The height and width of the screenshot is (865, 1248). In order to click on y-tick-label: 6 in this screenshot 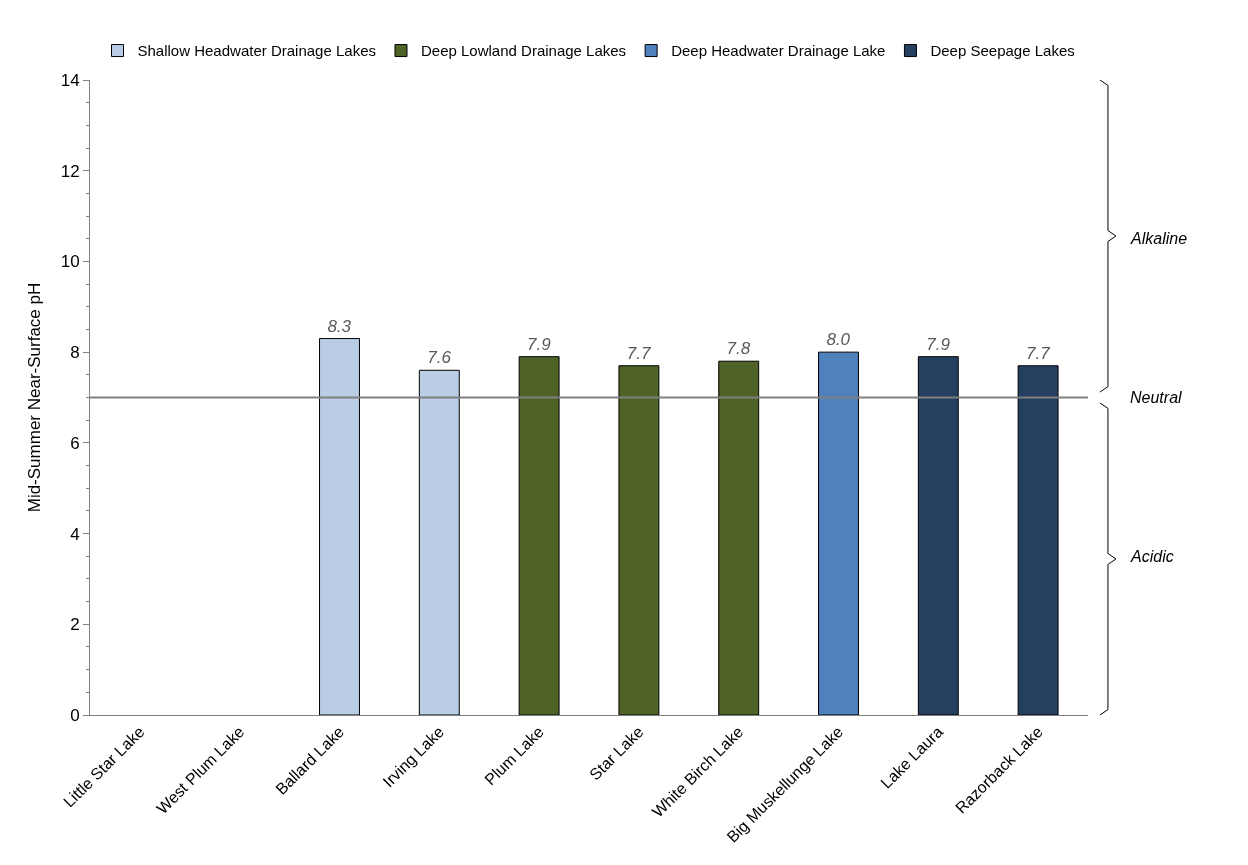, I will do `click(75, 443)`.